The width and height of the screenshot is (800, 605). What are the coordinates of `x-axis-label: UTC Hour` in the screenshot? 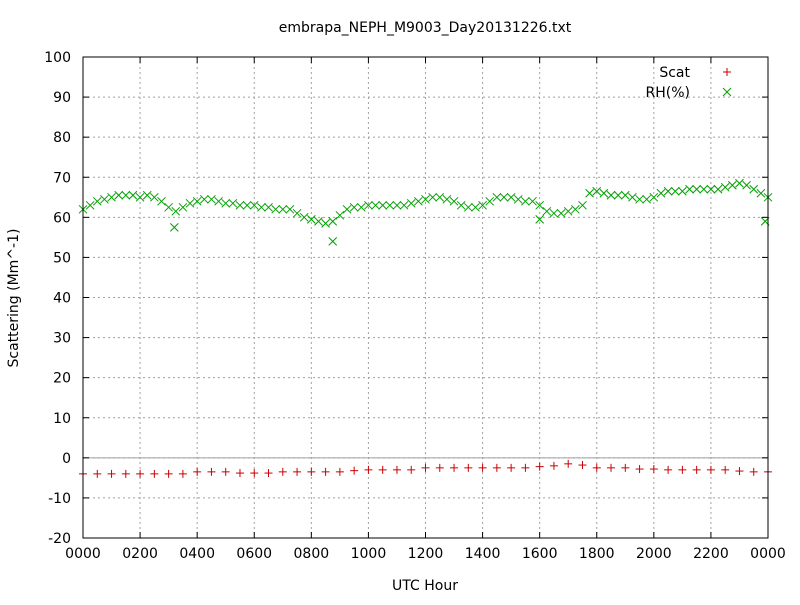 It's located at (425, 586).